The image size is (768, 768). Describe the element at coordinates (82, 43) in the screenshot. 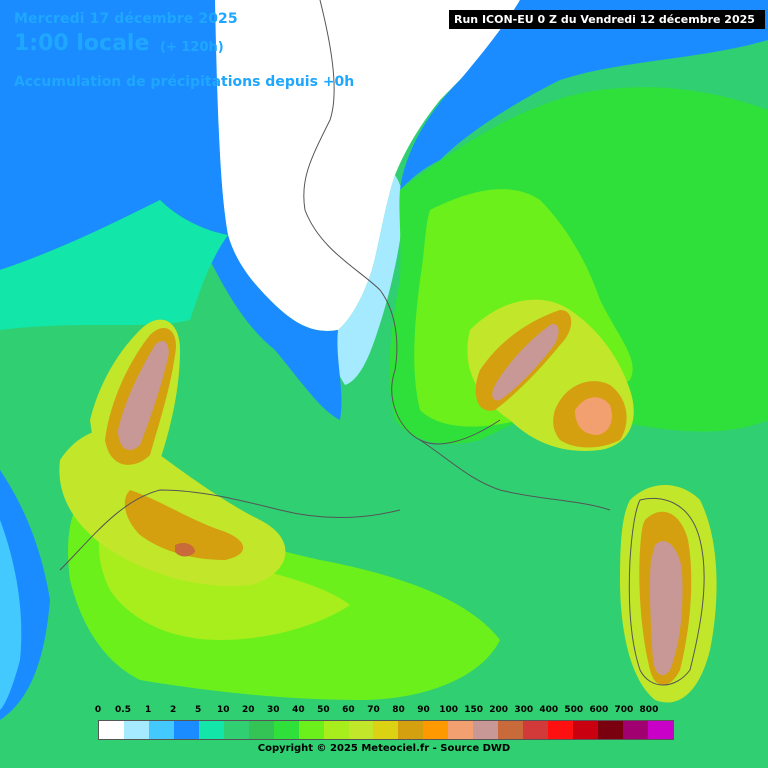

I see `forecast-time: 1:00 locale` at that location.